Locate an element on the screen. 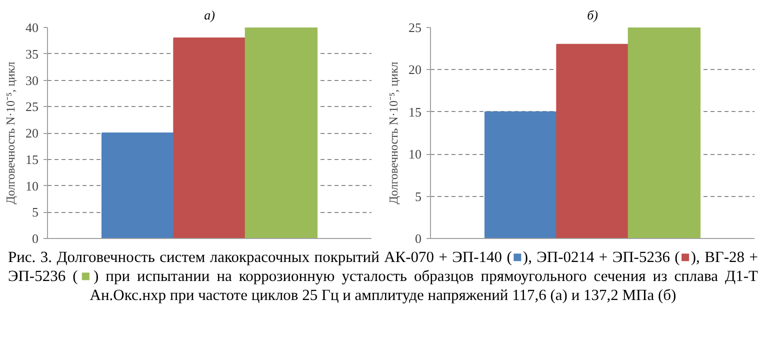  y-tick-label: 40 is located at coordinates (32, 27).